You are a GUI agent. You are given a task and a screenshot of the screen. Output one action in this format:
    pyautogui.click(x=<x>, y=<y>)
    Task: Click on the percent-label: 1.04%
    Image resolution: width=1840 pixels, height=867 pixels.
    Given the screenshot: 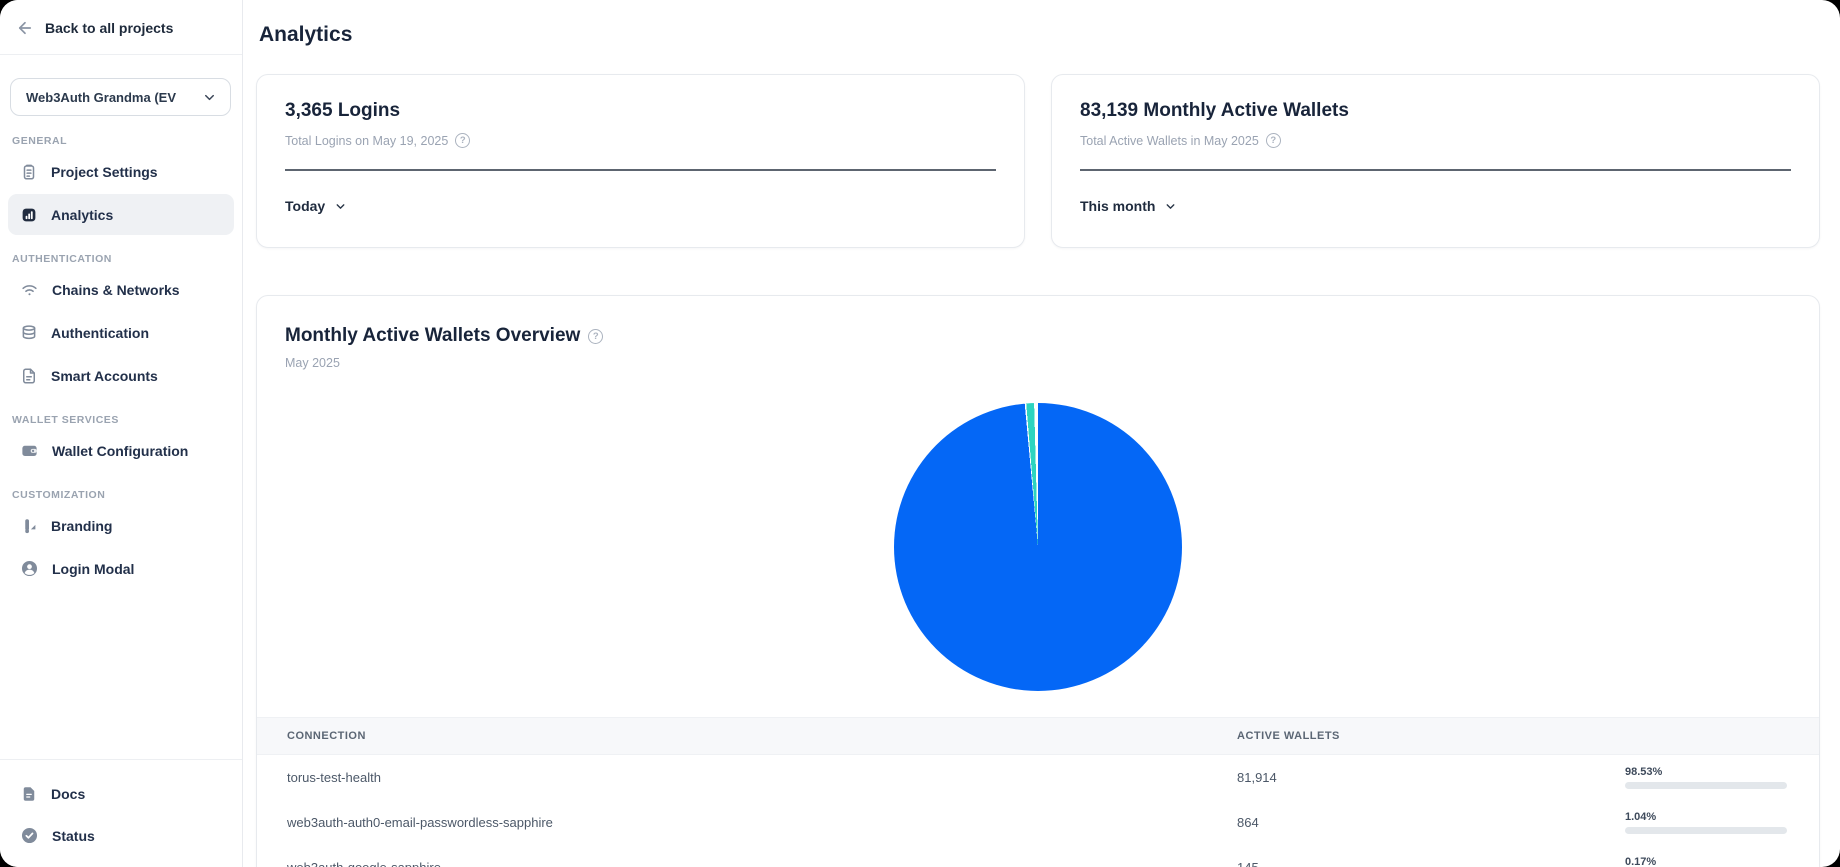 What is the action you would take?
    pyautogui.click(x=1641, y=816)
    